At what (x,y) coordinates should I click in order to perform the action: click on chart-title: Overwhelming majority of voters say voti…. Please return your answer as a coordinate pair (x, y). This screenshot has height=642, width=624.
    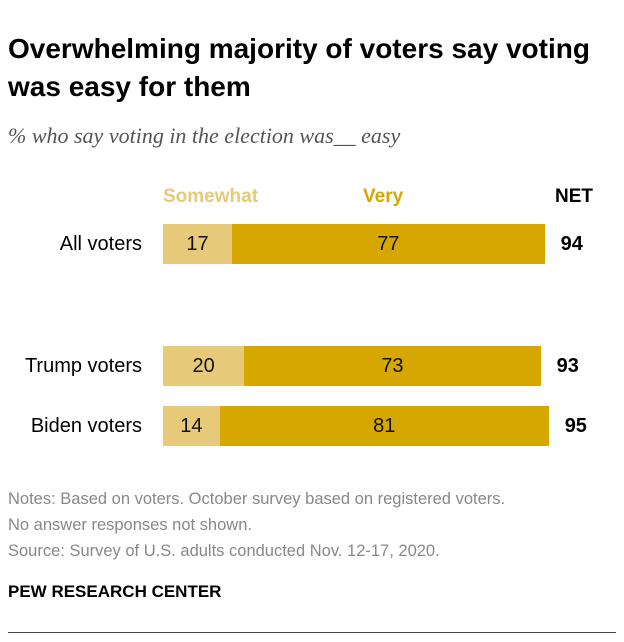
    Looking at the image, I should click on (299, 67).